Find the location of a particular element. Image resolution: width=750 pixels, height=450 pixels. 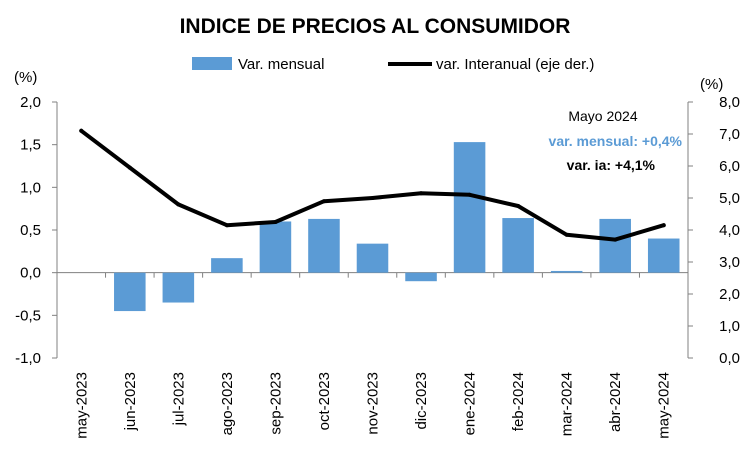

right-tick-label: 5,0 is located at coordinates (729, 198).